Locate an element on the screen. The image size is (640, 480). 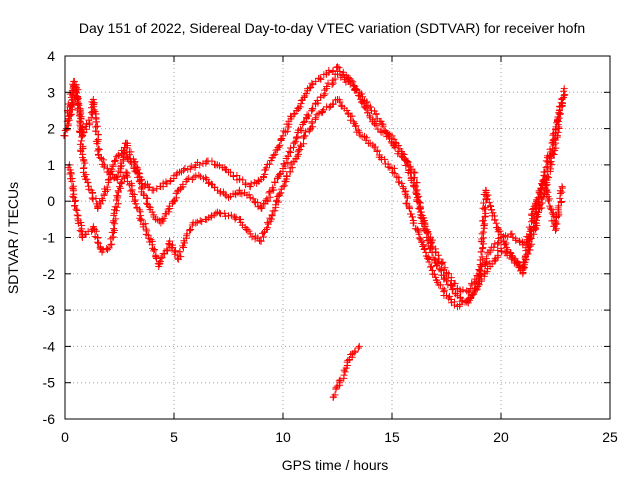
y-tick-label: 3 is located at coordinates (51, 92).